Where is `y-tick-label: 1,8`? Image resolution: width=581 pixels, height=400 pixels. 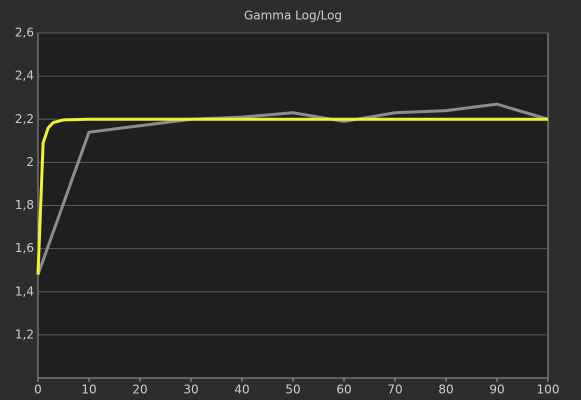 y-tick-label: 1,8 is located at coordinates (24, 205).